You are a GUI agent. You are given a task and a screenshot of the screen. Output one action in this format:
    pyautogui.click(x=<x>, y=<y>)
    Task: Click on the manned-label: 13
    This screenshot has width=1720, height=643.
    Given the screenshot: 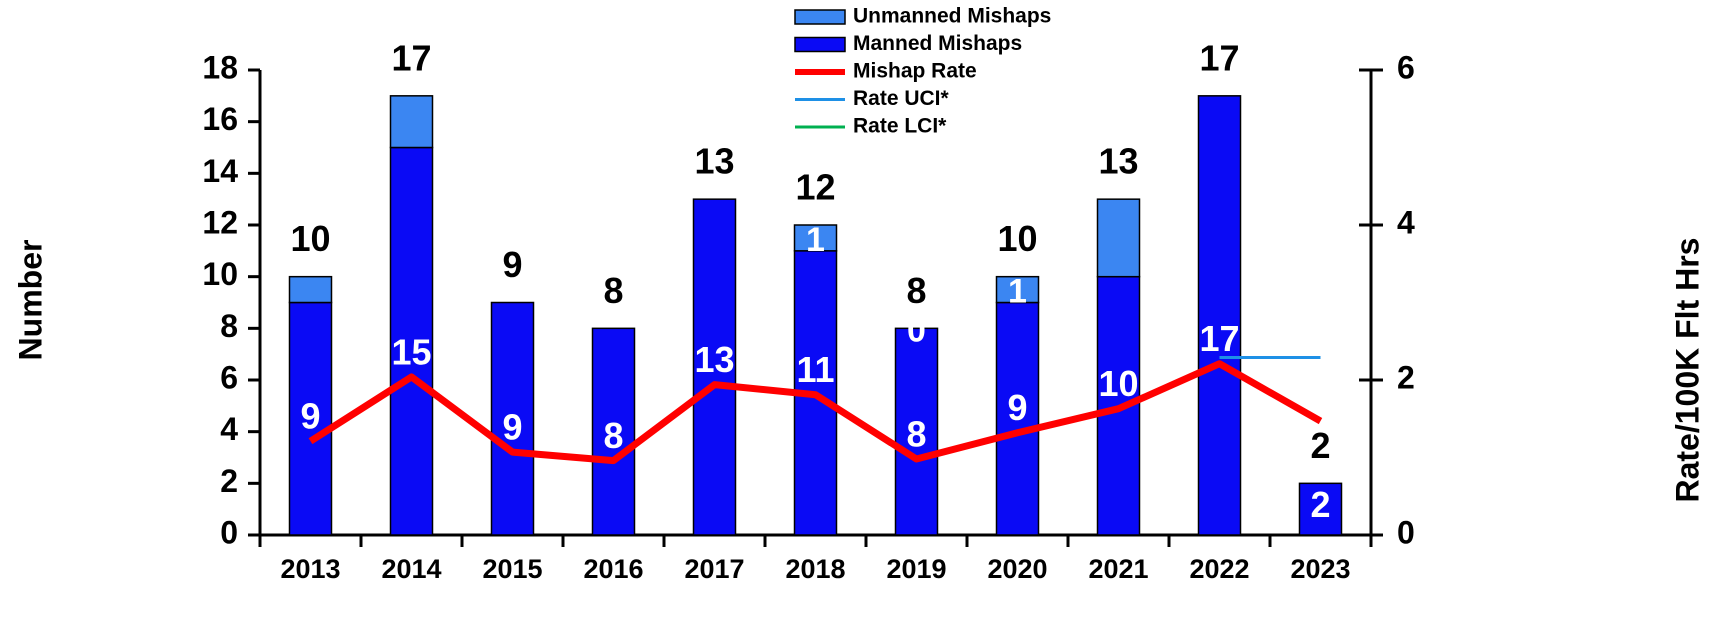 What is the action you would take?
    pyautogui.click(x=714, y=359)
    